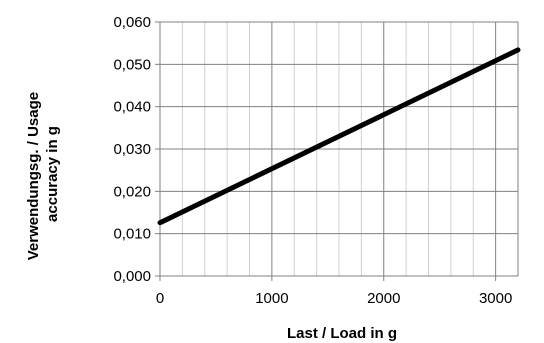  What do you see at coordinates (495, 298) in the screenshot?
I see `x-tick-label: 3000` at bounding box center [495, 298].